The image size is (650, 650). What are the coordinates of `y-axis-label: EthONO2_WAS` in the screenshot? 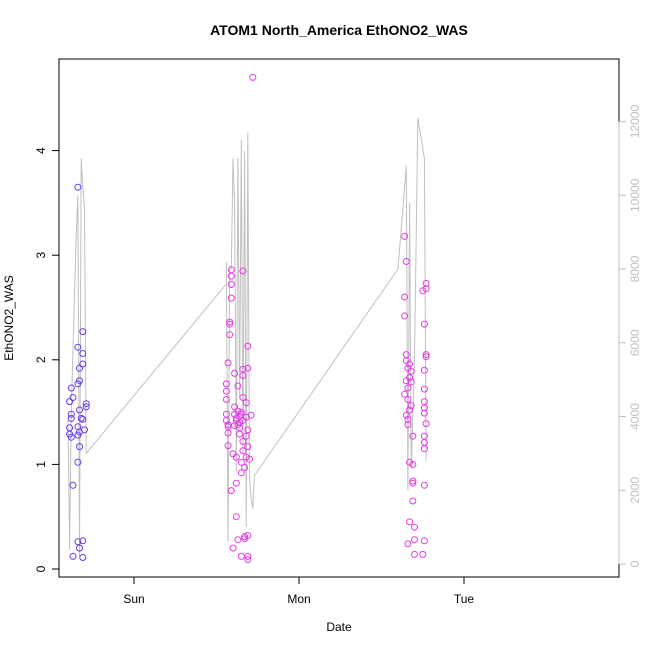 It's located at (9, 318).